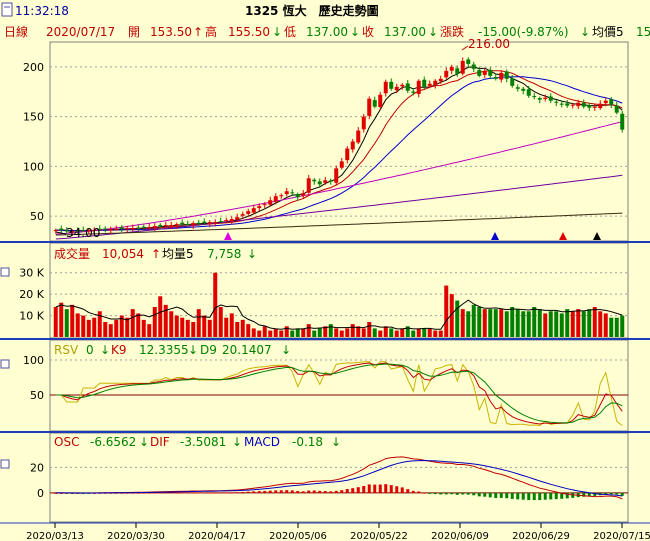  I want to click on volume-value: 10,054, so click(123, 254).